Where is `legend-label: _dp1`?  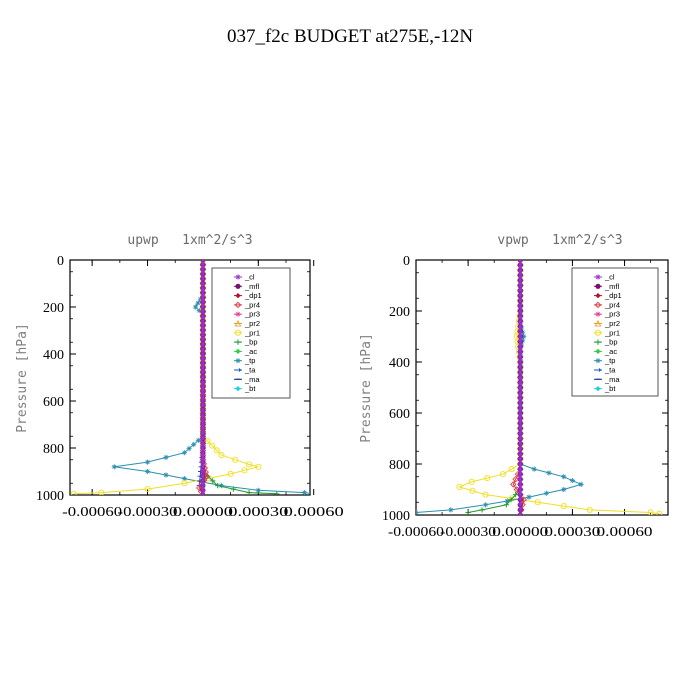 legend-label: _dp1 is located at coordinates (613, 295).